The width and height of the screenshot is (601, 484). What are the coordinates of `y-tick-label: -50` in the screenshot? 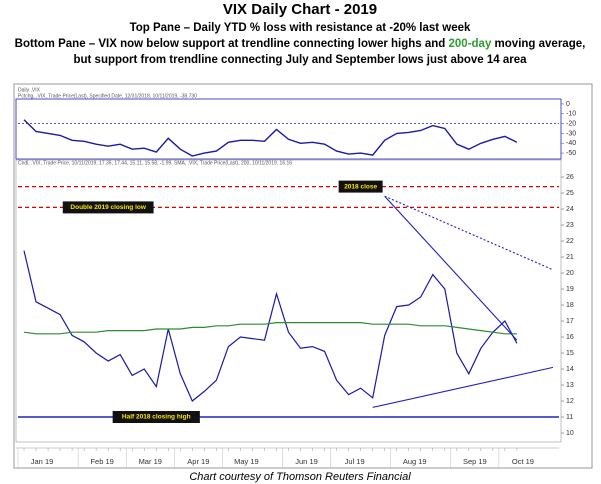 It's located at (571, 153).